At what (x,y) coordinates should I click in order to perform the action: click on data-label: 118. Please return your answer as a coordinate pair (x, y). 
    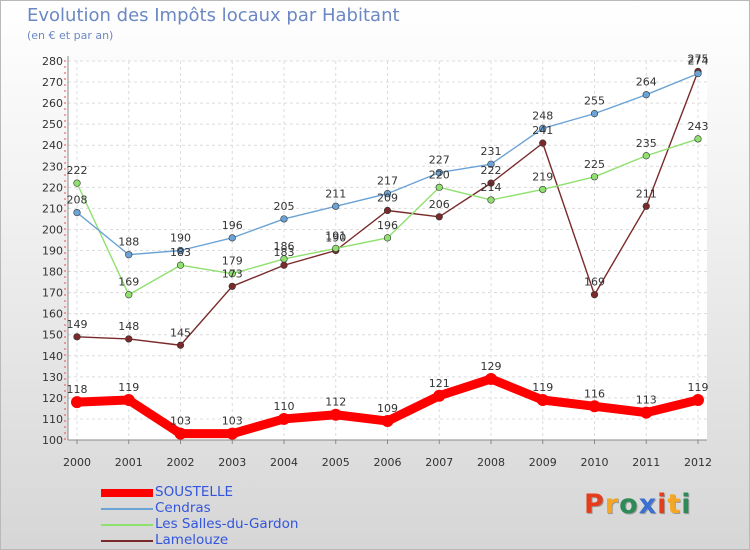
    Looking at the image, I should click on (77, 389).